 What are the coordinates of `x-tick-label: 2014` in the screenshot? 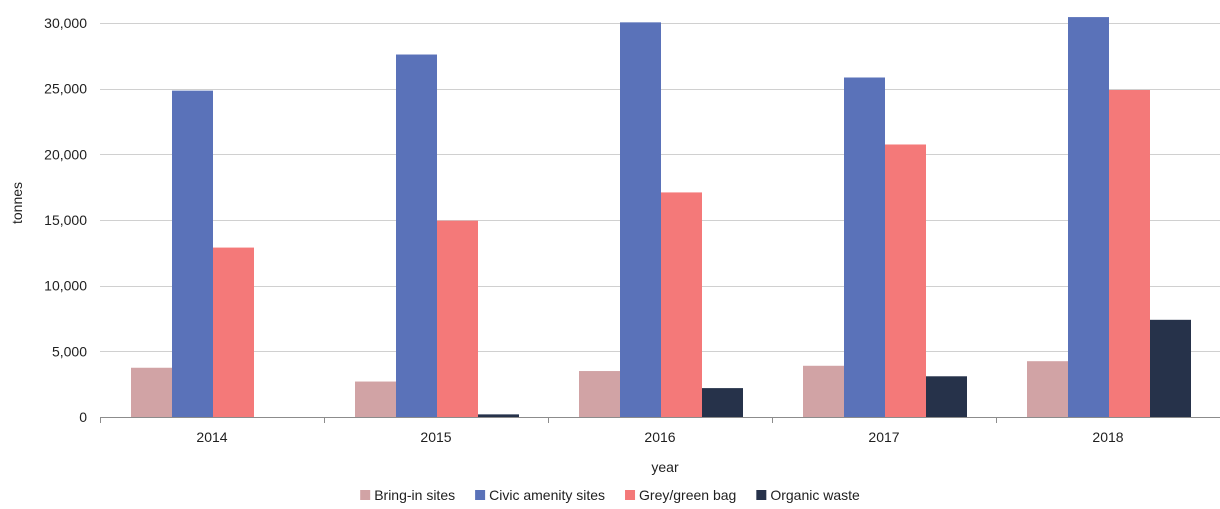 It's located at (211, 437).